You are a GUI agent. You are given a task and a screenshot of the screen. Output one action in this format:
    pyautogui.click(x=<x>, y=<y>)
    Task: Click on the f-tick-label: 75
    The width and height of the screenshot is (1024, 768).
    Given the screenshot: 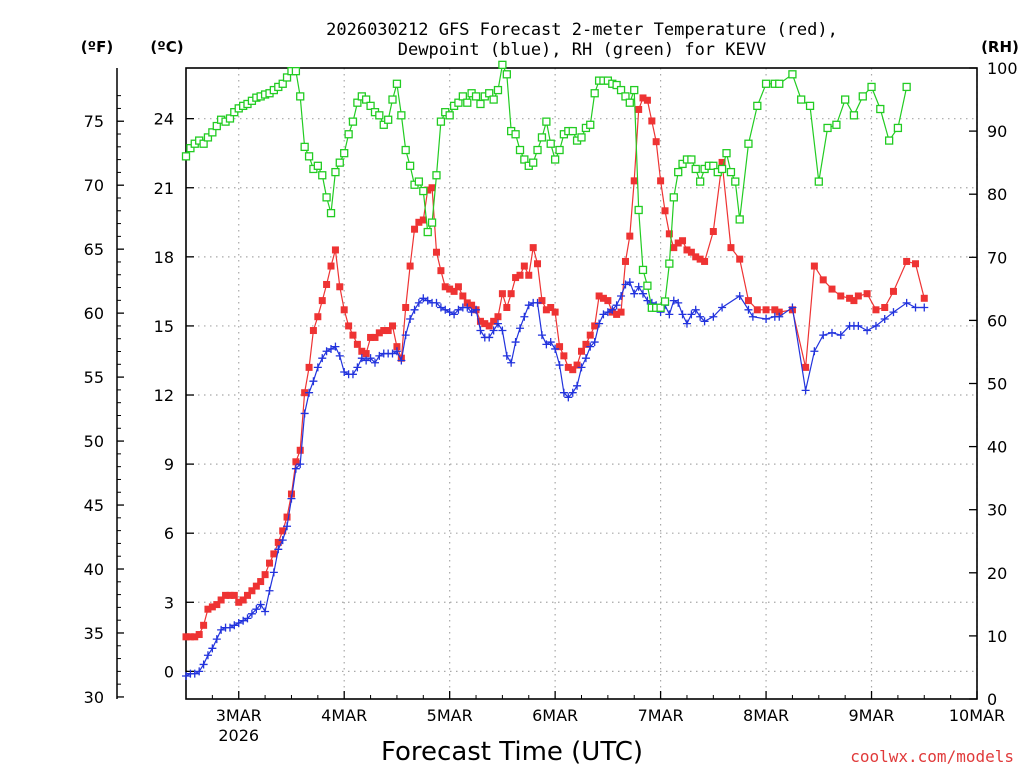 What is the action you would take?
    pyautogui.click(x=94, y=121)
    